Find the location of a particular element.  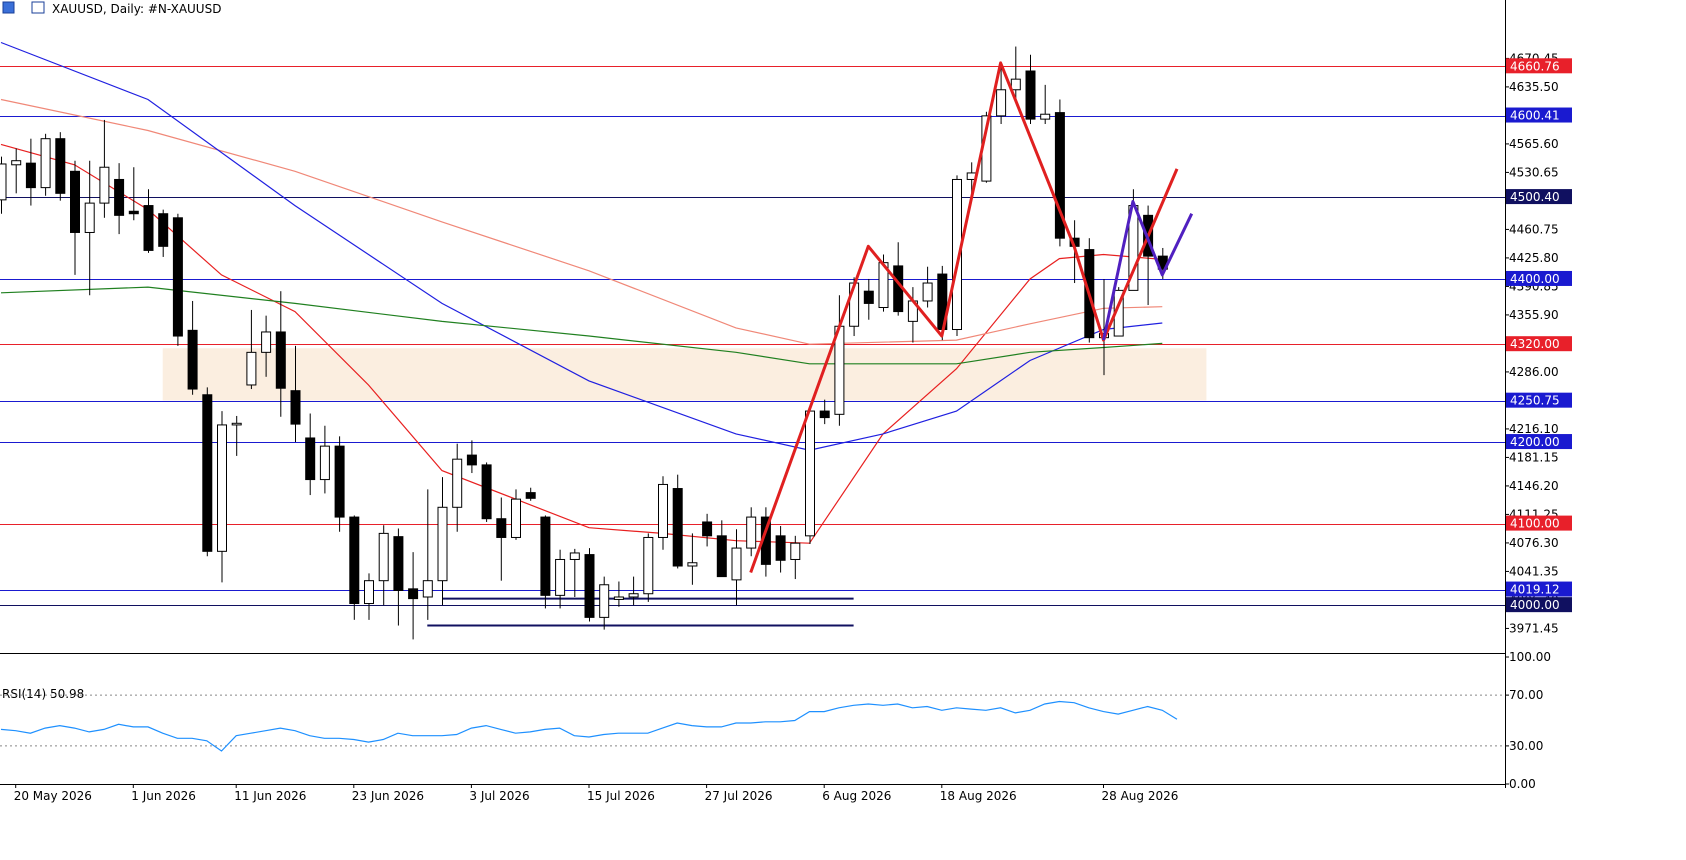

time-tick-label: 6 Aug 2026 is located at coordinates (856, 796).